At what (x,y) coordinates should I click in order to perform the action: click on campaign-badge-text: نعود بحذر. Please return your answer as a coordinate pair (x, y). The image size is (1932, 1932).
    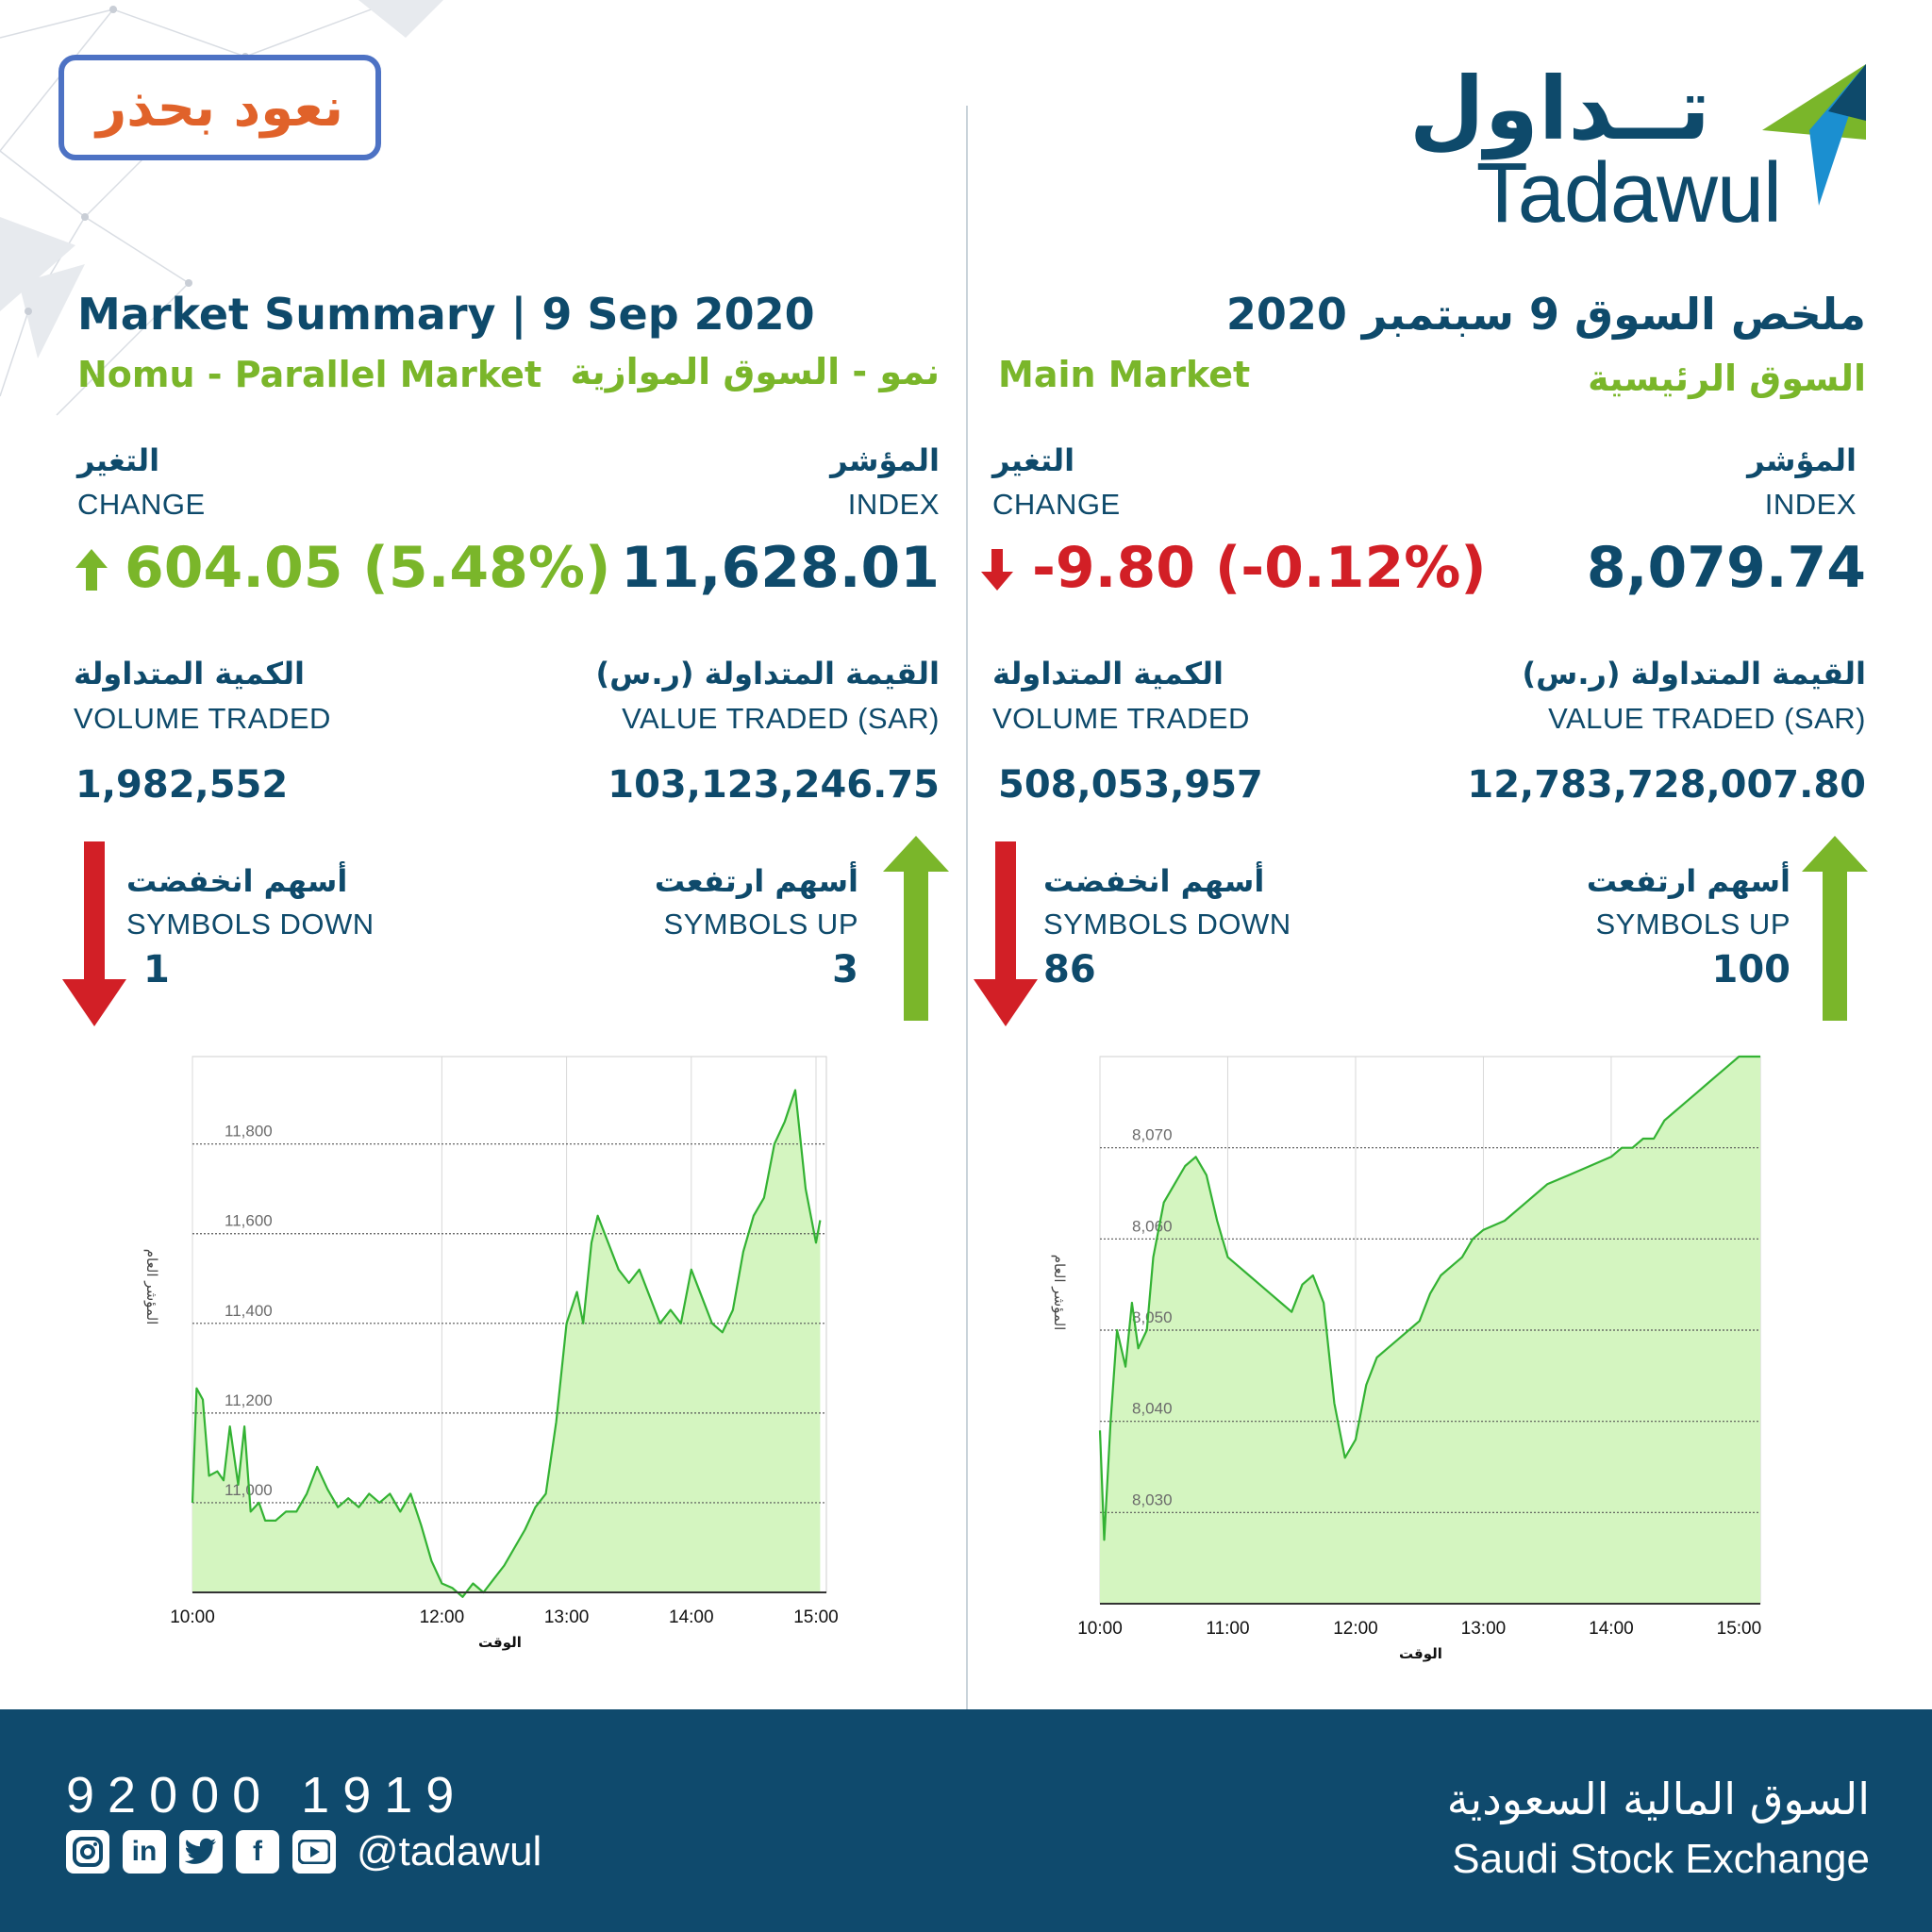
    Looking at the image, I should click on (220, 107).